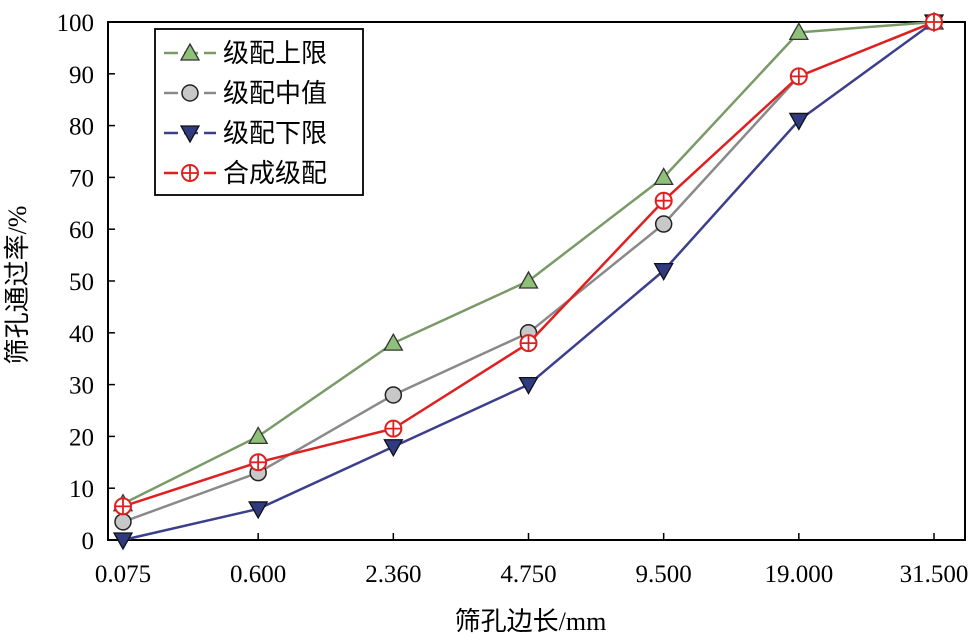 This screenshot has height=643, width=977. Describe the element at coordinates (88, 541) in the screenshot. I see `y-tick-label: 0` at that location.